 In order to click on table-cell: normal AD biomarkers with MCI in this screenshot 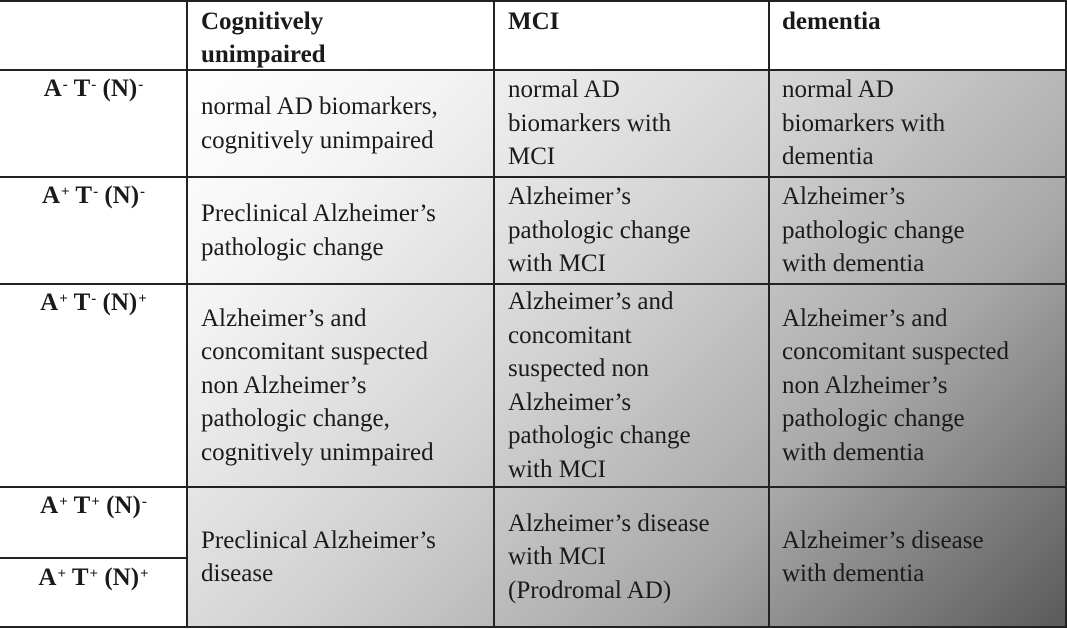, I will do `click(590, 123)`.